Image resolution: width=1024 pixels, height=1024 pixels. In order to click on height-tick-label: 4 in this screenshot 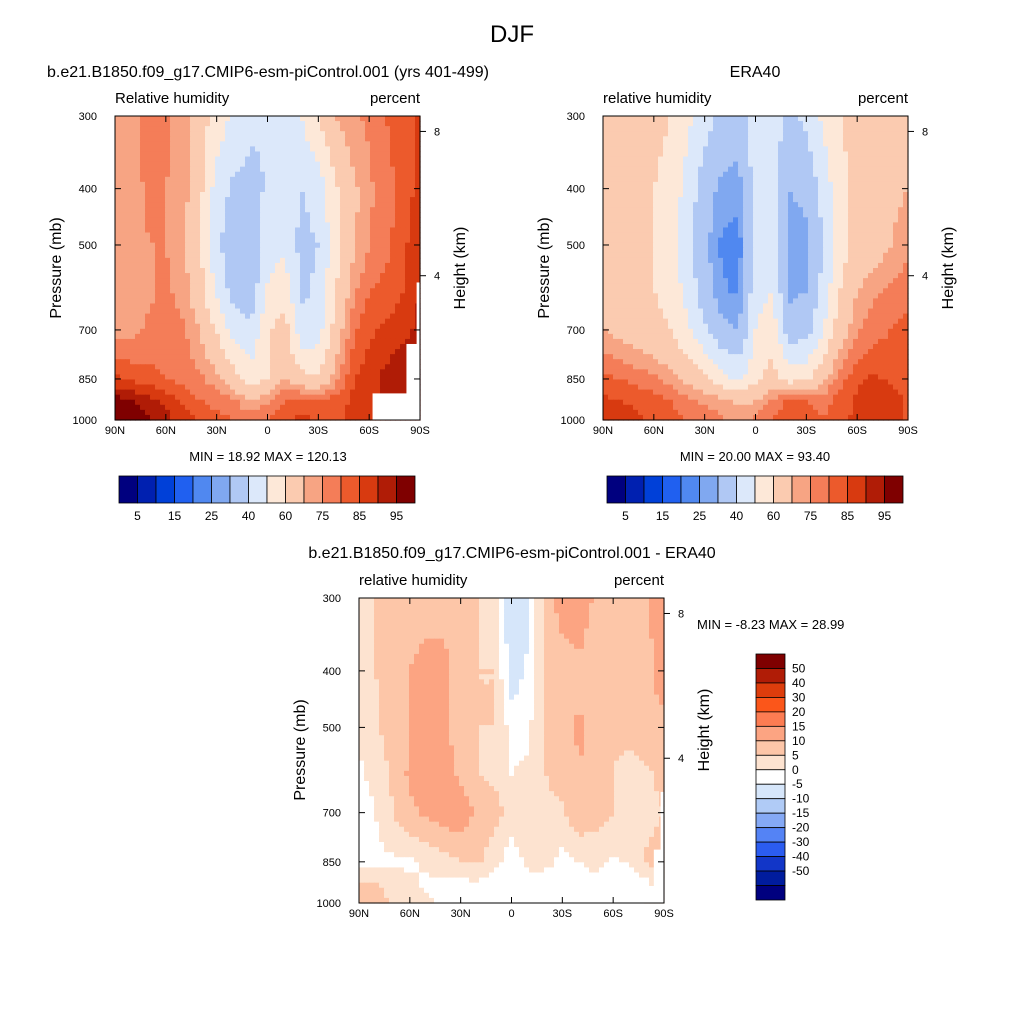, I will do `click(437, 277)`.